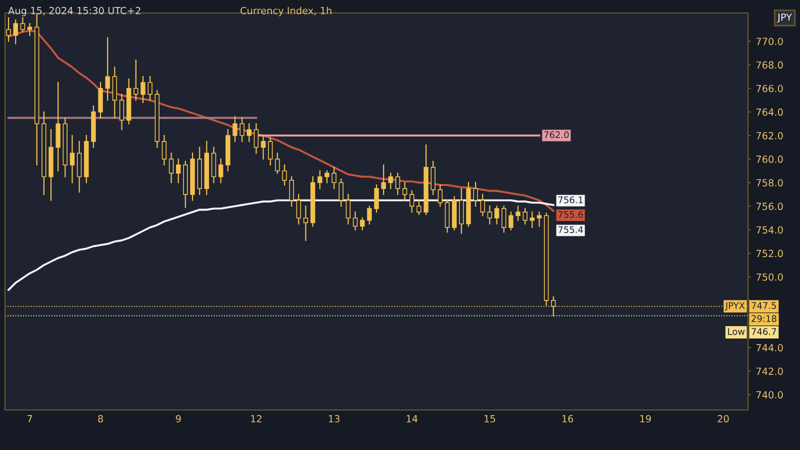 This screenshot has width=800, height=450. Describe the element at coordinates (490, 418) in the screenshot. I see `x-tick-label: 15` at that location.